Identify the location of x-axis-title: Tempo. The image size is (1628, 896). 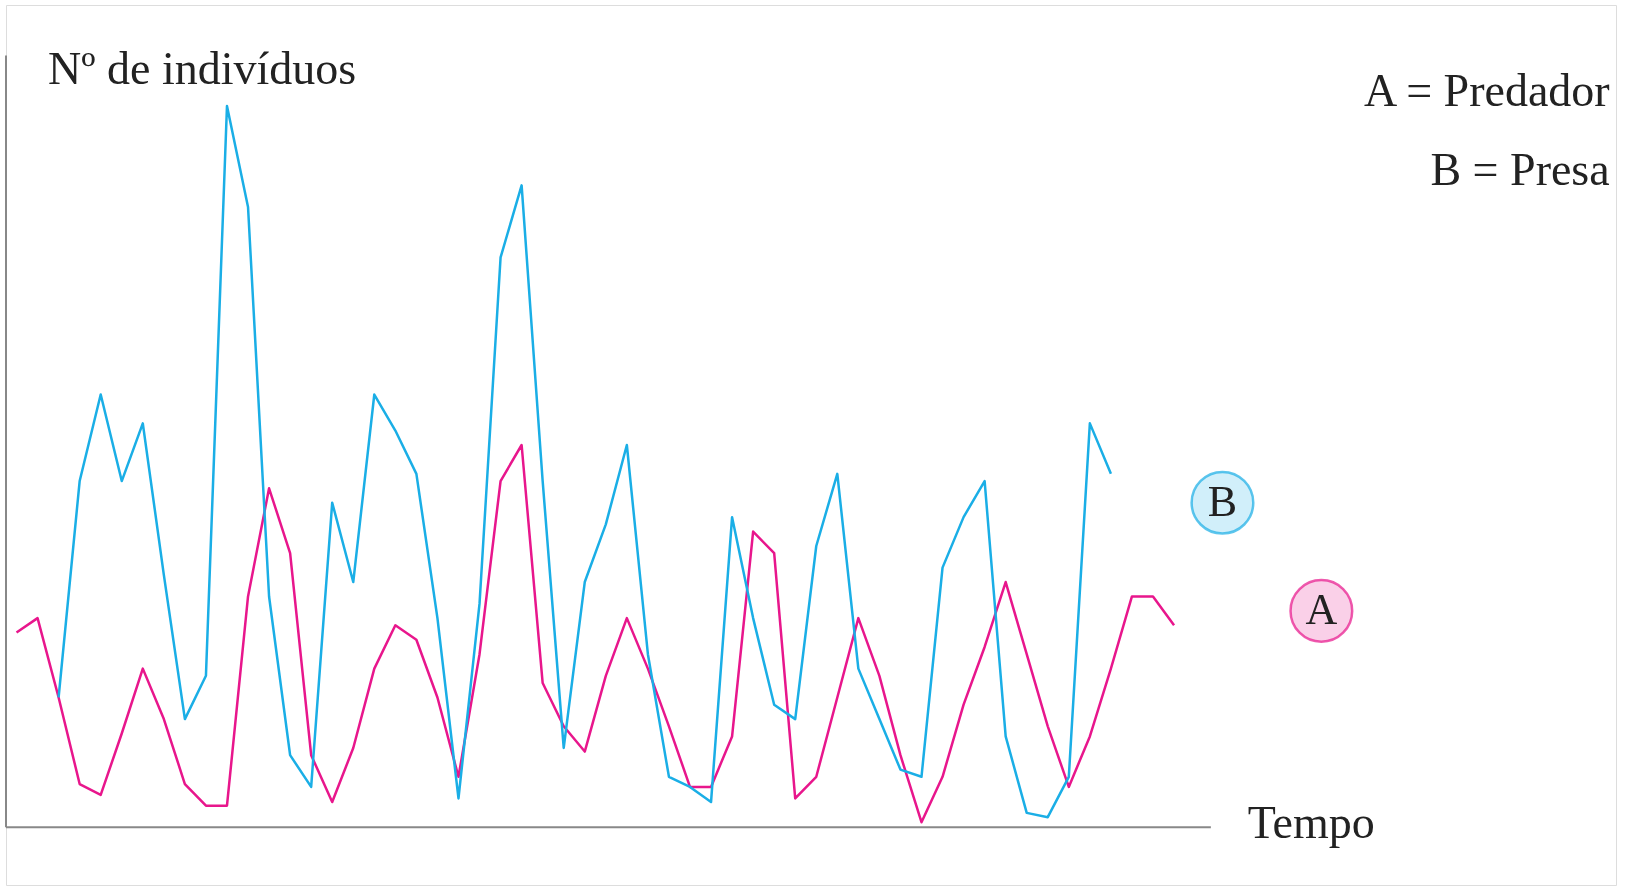
(1311, 822).